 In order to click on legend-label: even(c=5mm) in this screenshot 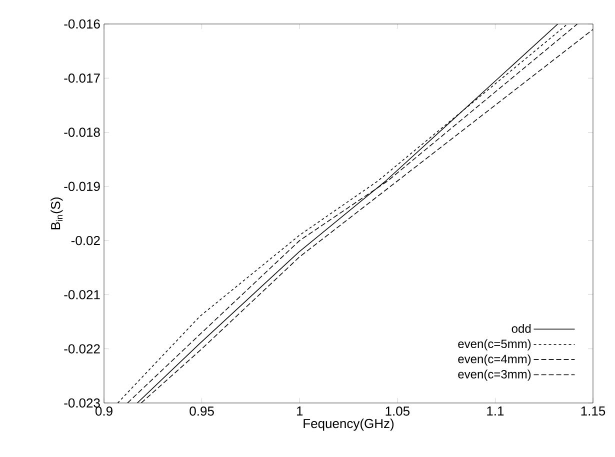, I will do `click(494, 344)`.